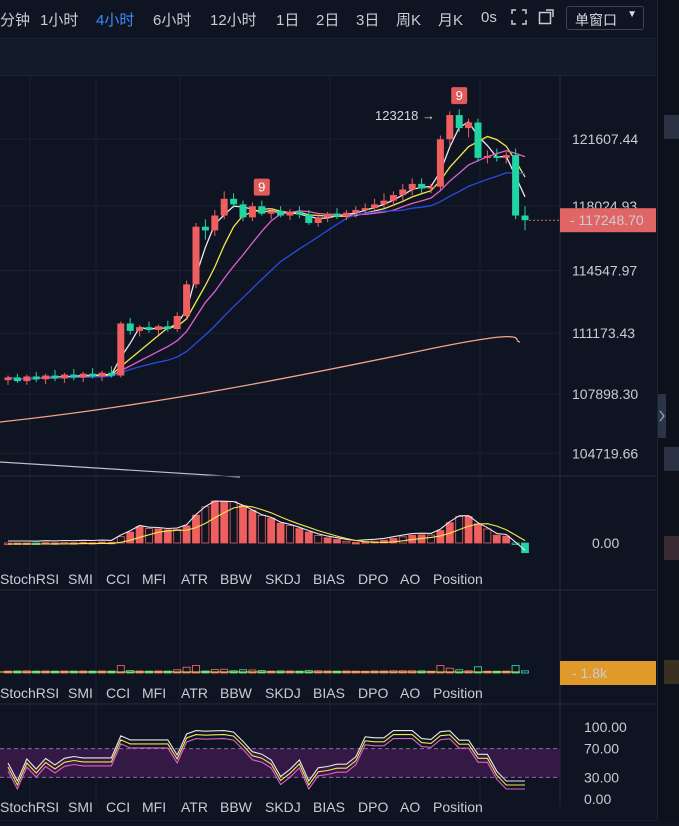 Image resolution: width=679 pixels, height=826 pixels. What do you see at coordinates (489, 17) in the screenshot?
I see `tab-0s: 0s` at bounding box center [489, 17].